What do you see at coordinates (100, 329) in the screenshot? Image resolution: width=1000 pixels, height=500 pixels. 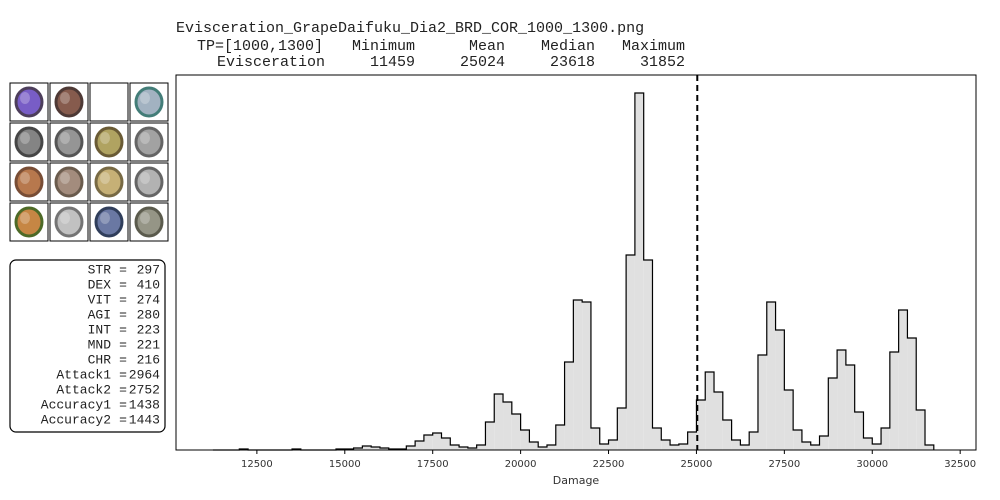 I see `stat-name: INT` at bounding box center [100, 329].